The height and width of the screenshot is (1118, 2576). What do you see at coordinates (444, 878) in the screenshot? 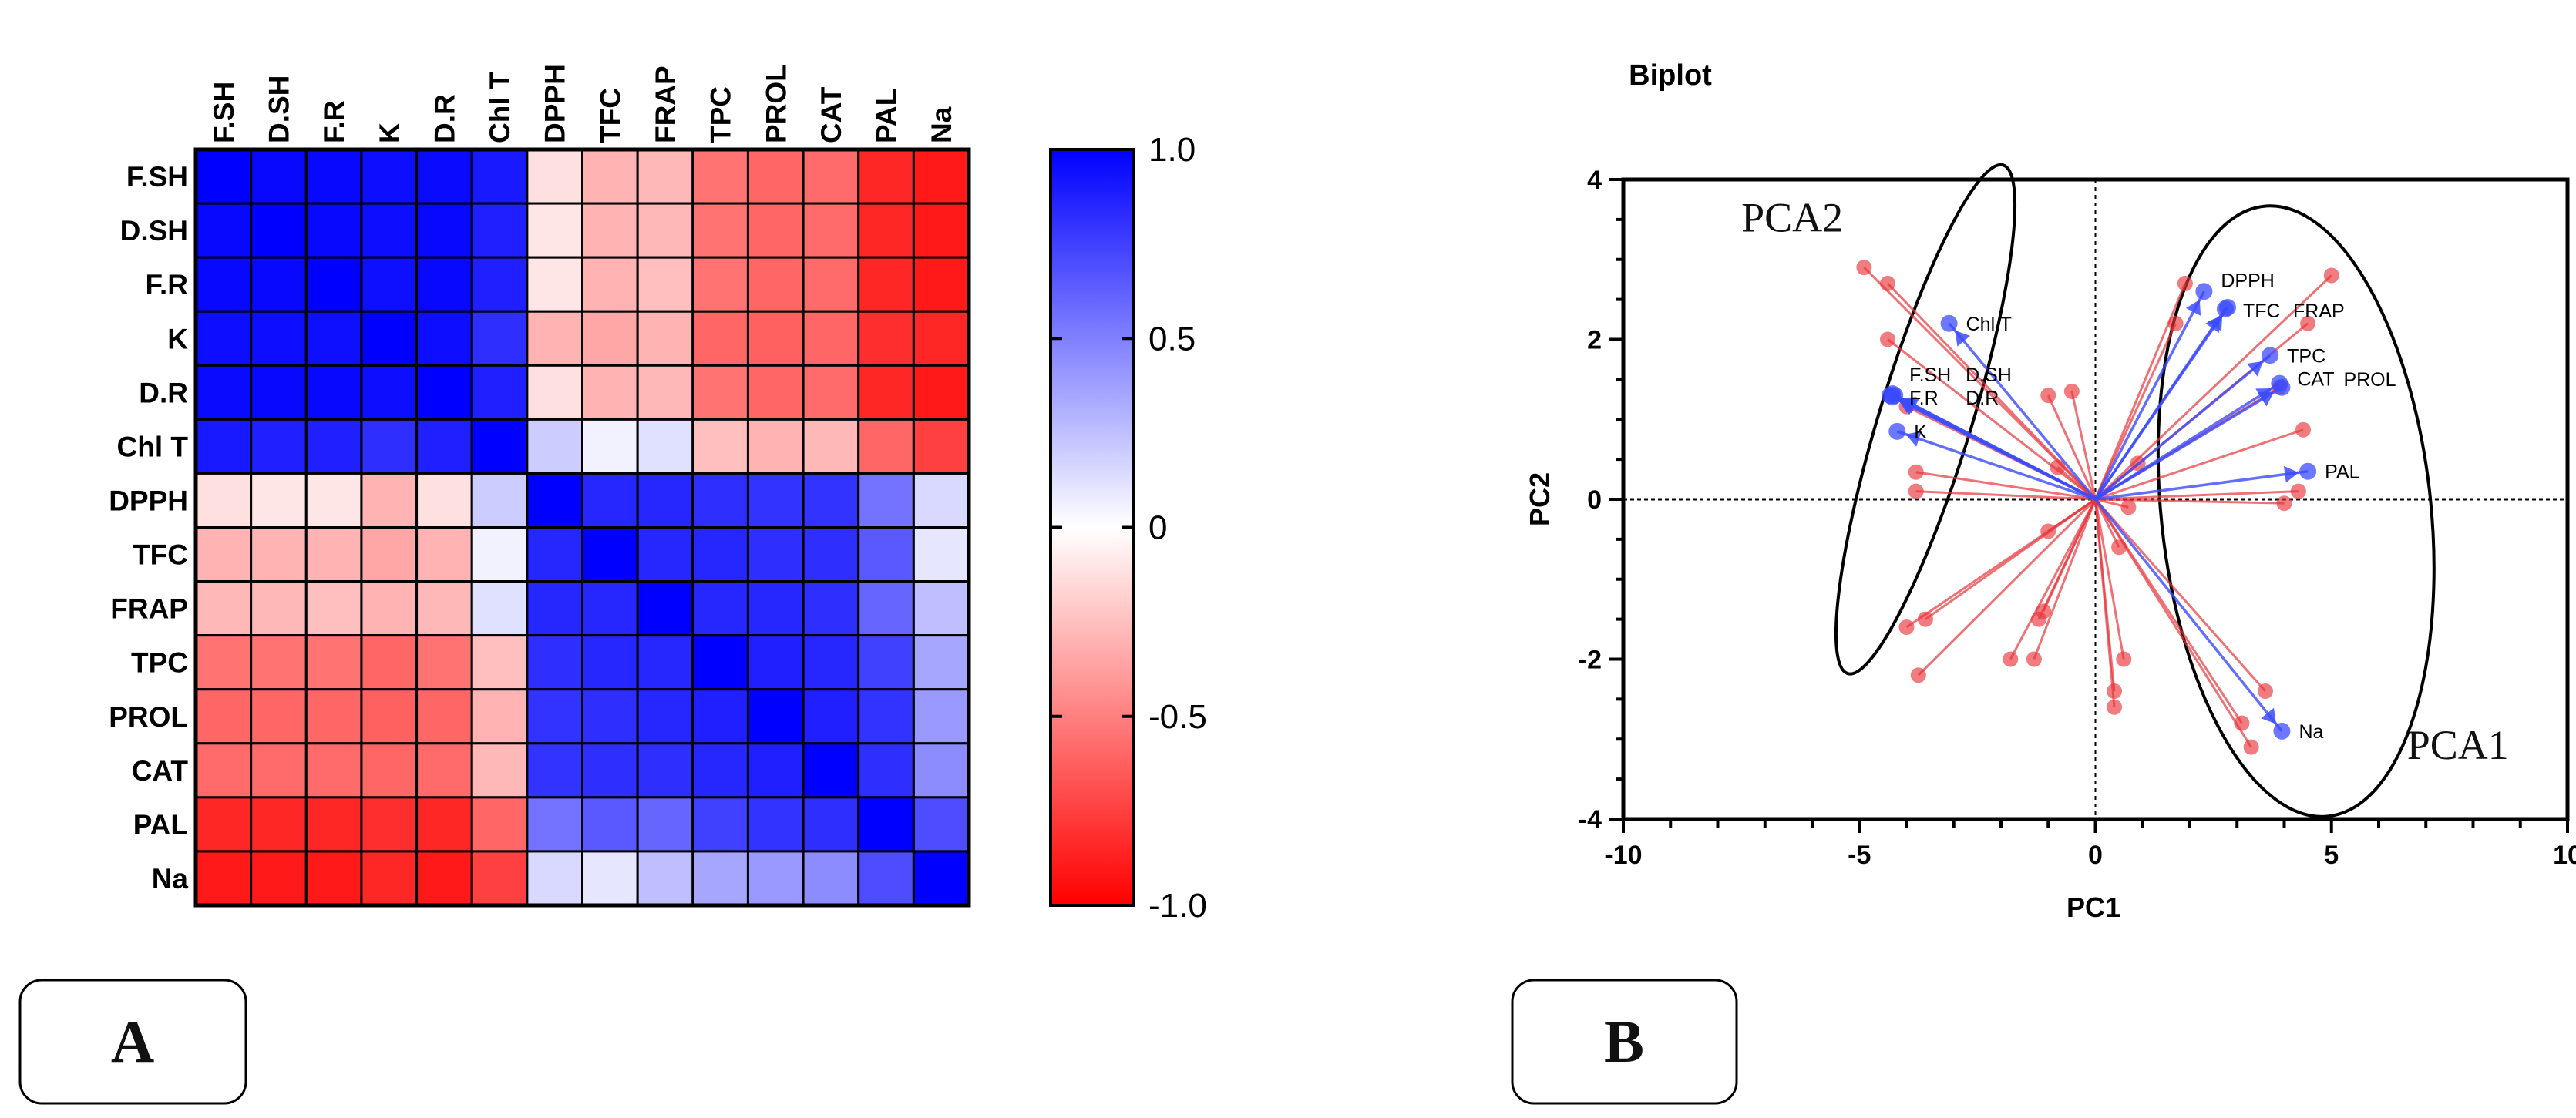
I see `heatmap-cell-Na-DR` at bounding box center [444, 878].